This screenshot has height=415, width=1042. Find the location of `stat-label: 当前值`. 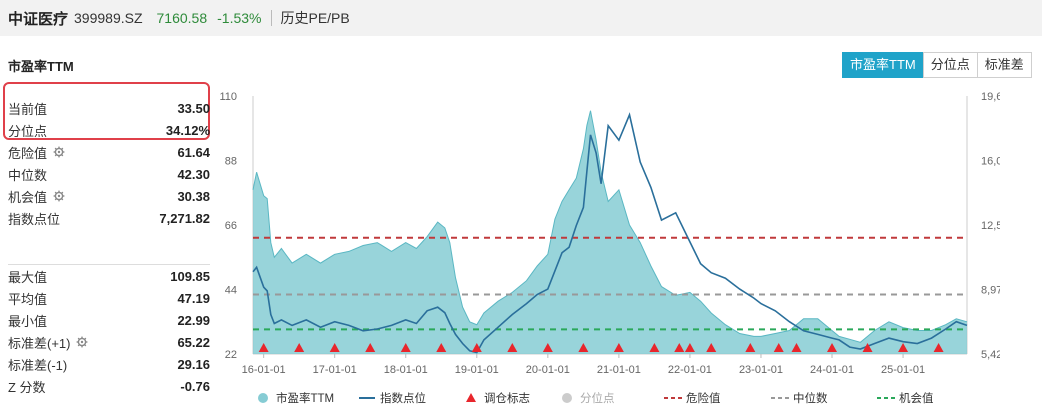

stat-label: 当前值 is located at coordinates (27, 108).